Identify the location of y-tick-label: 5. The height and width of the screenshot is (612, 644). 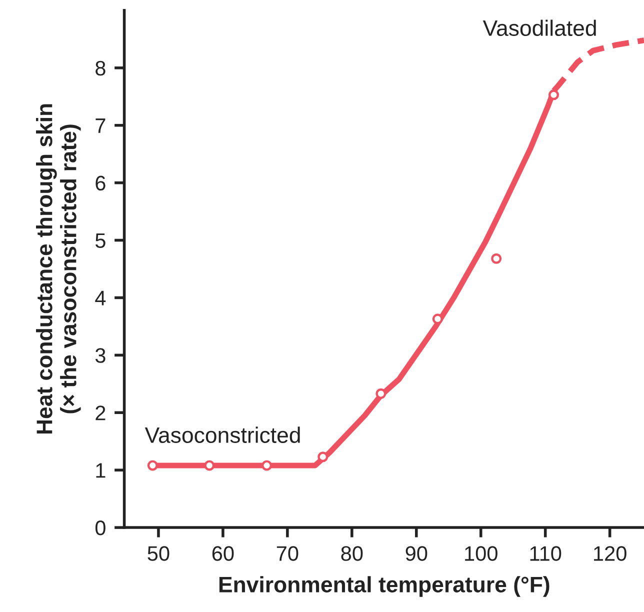
(100, 240).